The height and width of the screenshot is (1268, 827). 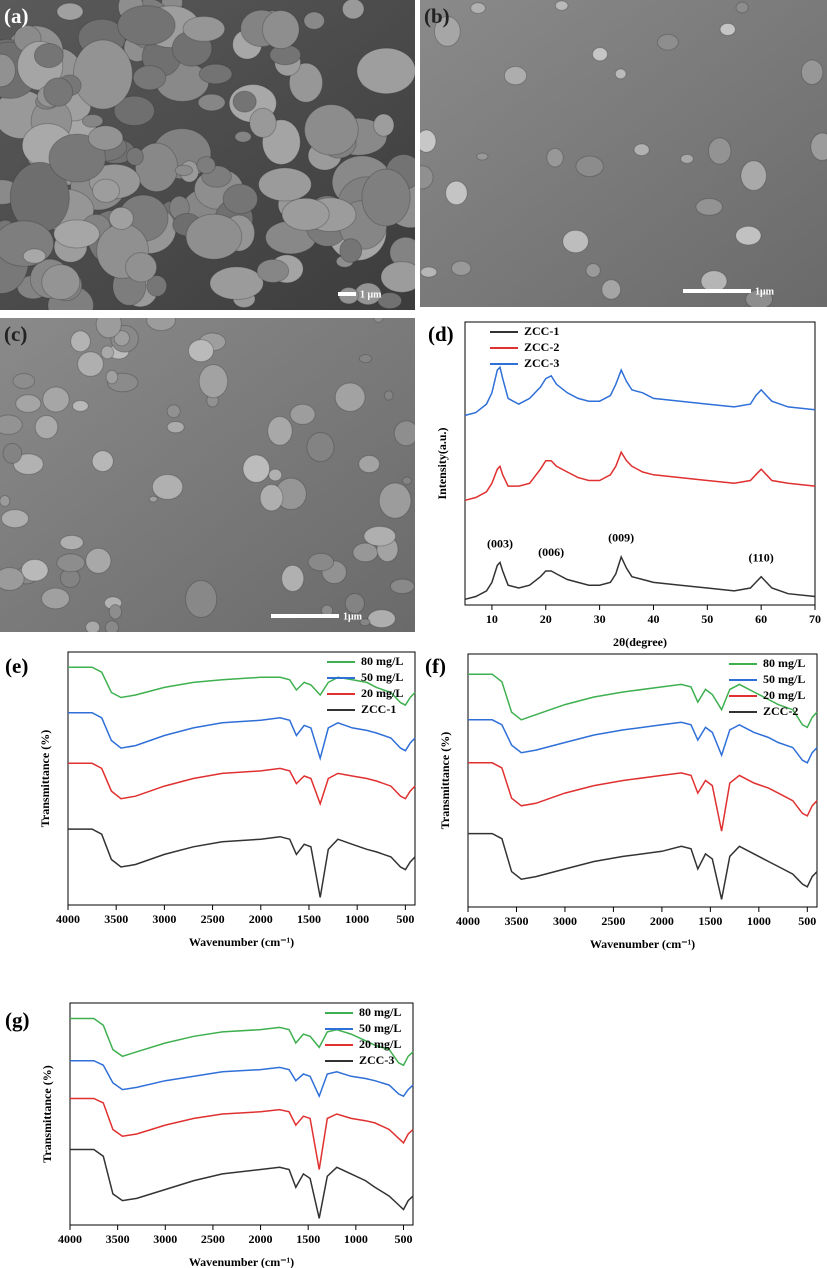 I want to click on x-tick-label: 50, so click(x=707, y=619).